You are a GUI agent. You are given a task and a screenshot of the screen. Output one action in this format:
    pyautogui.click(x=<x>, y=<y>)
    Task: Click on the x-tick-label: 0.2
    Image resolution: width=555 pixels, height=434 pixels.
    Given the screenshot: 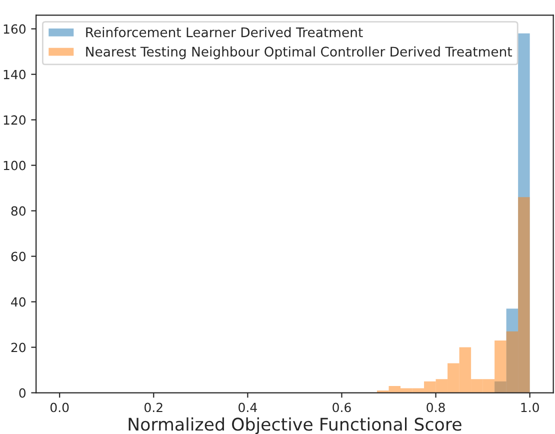 What is the action you would take?
    pyautogui.click(x=153, y=407)
    